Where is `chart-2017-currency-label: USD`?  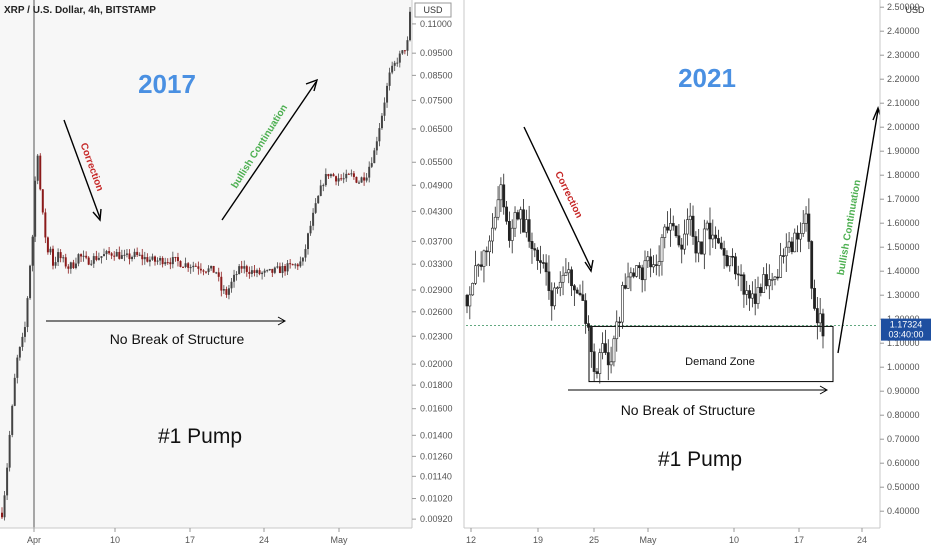 chart-2017-currency-label: USD is located at coordinates (433, 10).